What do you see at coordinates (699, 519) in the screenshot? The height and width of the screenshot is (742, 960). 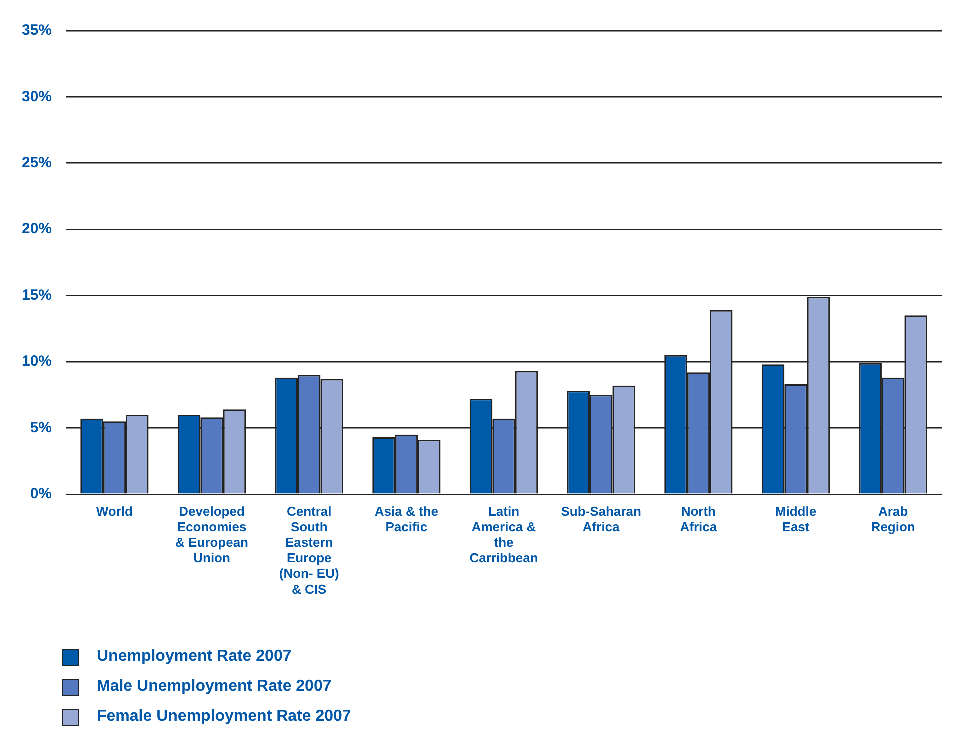 I see `x-tick-label: North Africa` at bounding box center [699, 519].